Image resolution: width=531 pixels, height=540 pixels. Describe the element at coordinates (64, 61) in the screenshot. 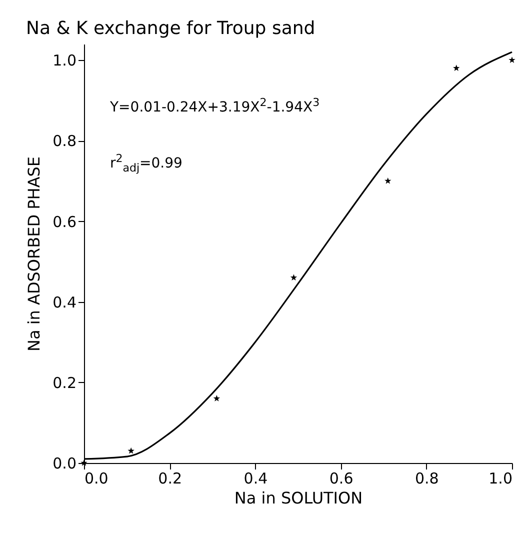

I see `y-tick-label: 1.0` at that location.